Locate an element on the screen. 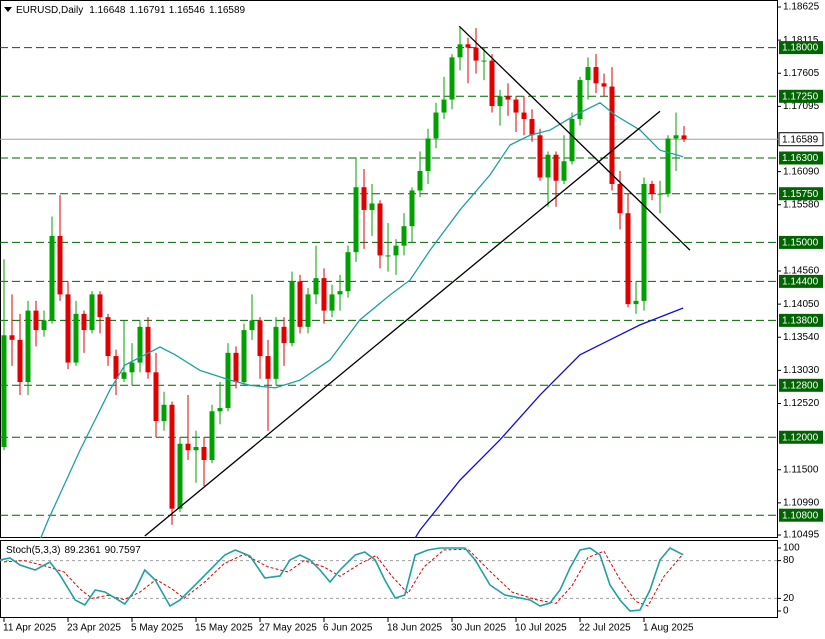  level-label: 1.14400 is located at coordinates (800, 282).